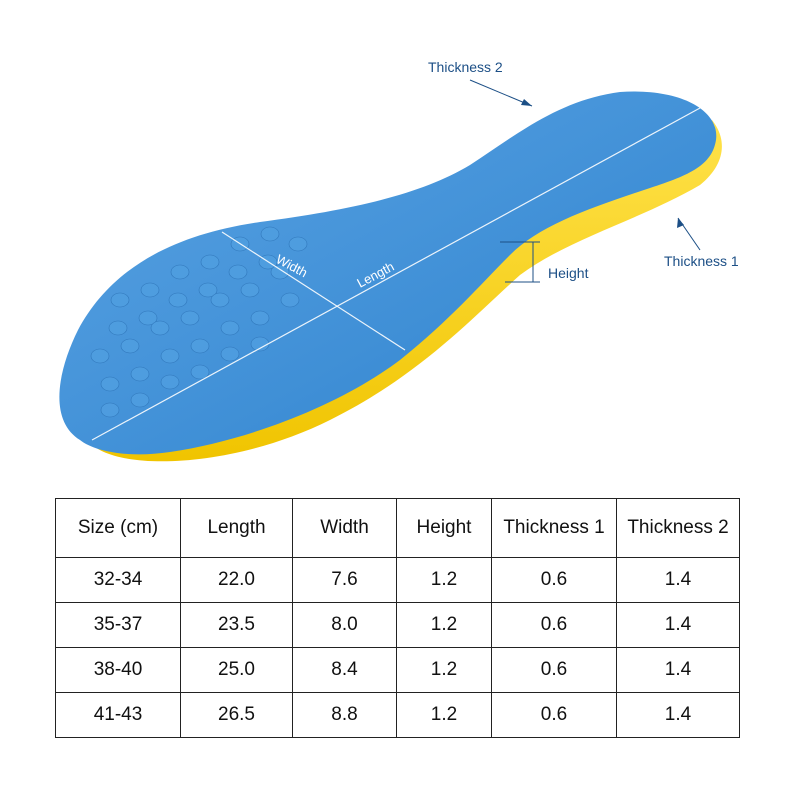 The width and height of the screenshot is (800, 800). I want to click on table-cell: 35-37, so click(118, 625).